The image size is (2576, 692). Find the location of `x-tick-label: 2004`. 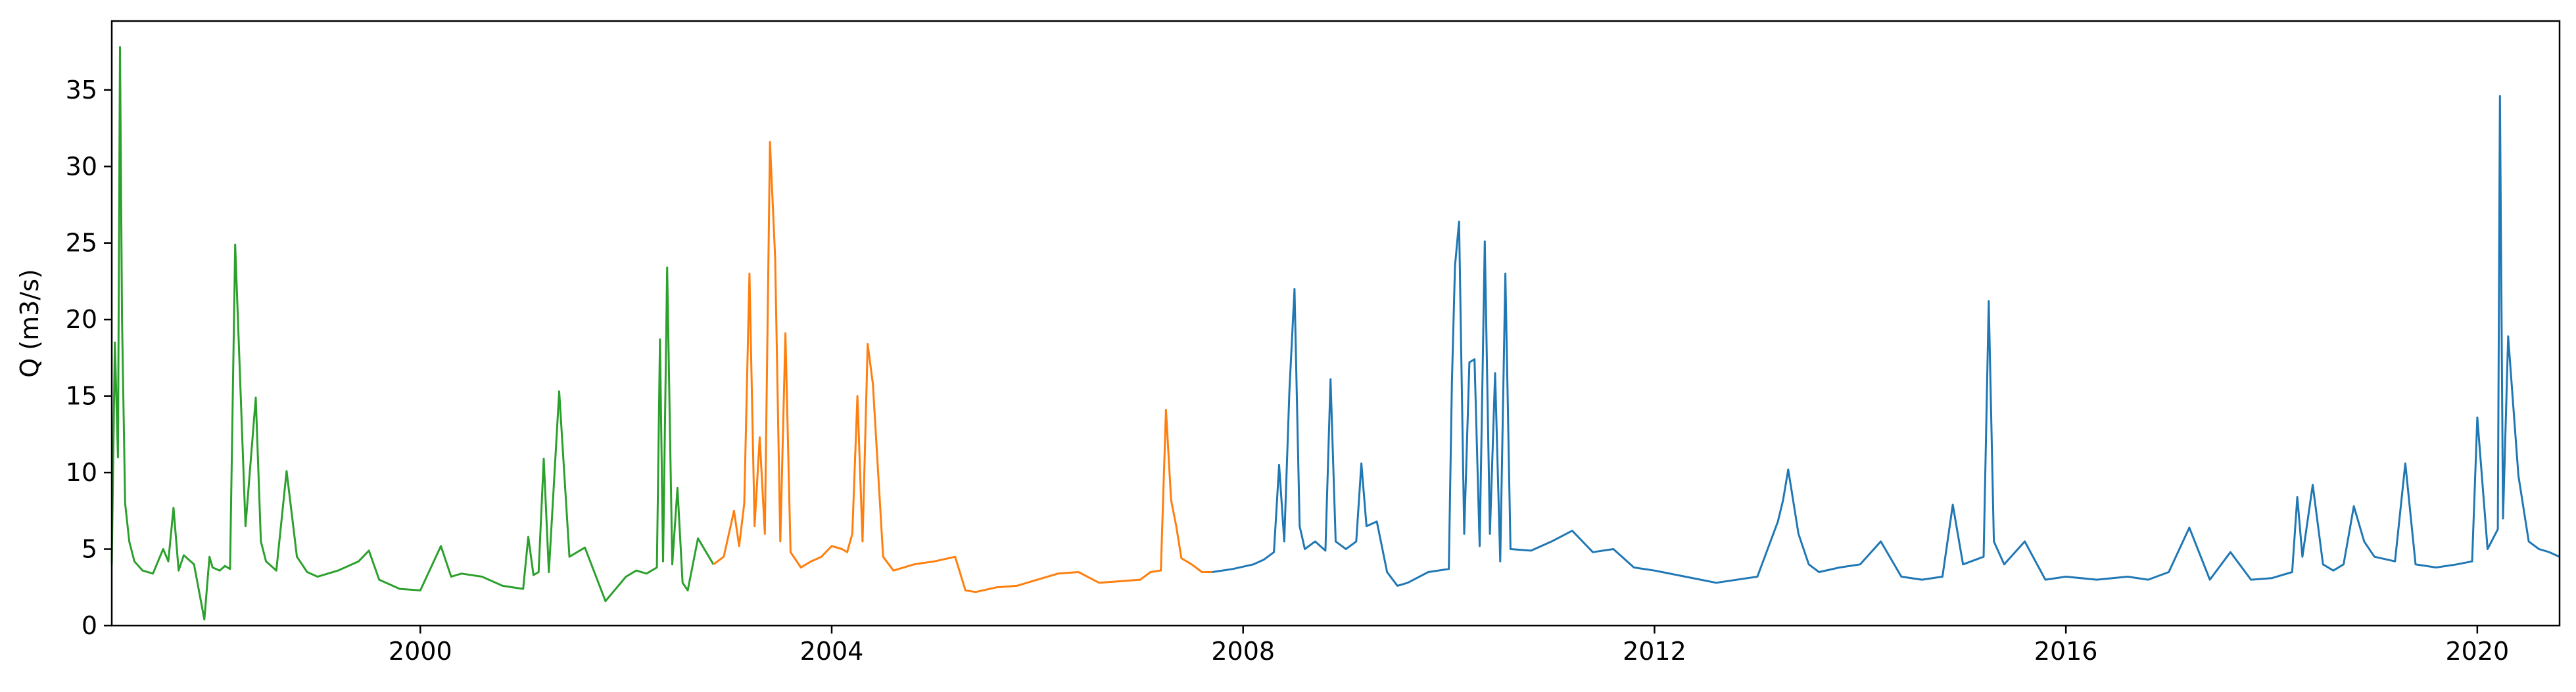

x-tick-label: 2004 is located at coordinates (832, 651).